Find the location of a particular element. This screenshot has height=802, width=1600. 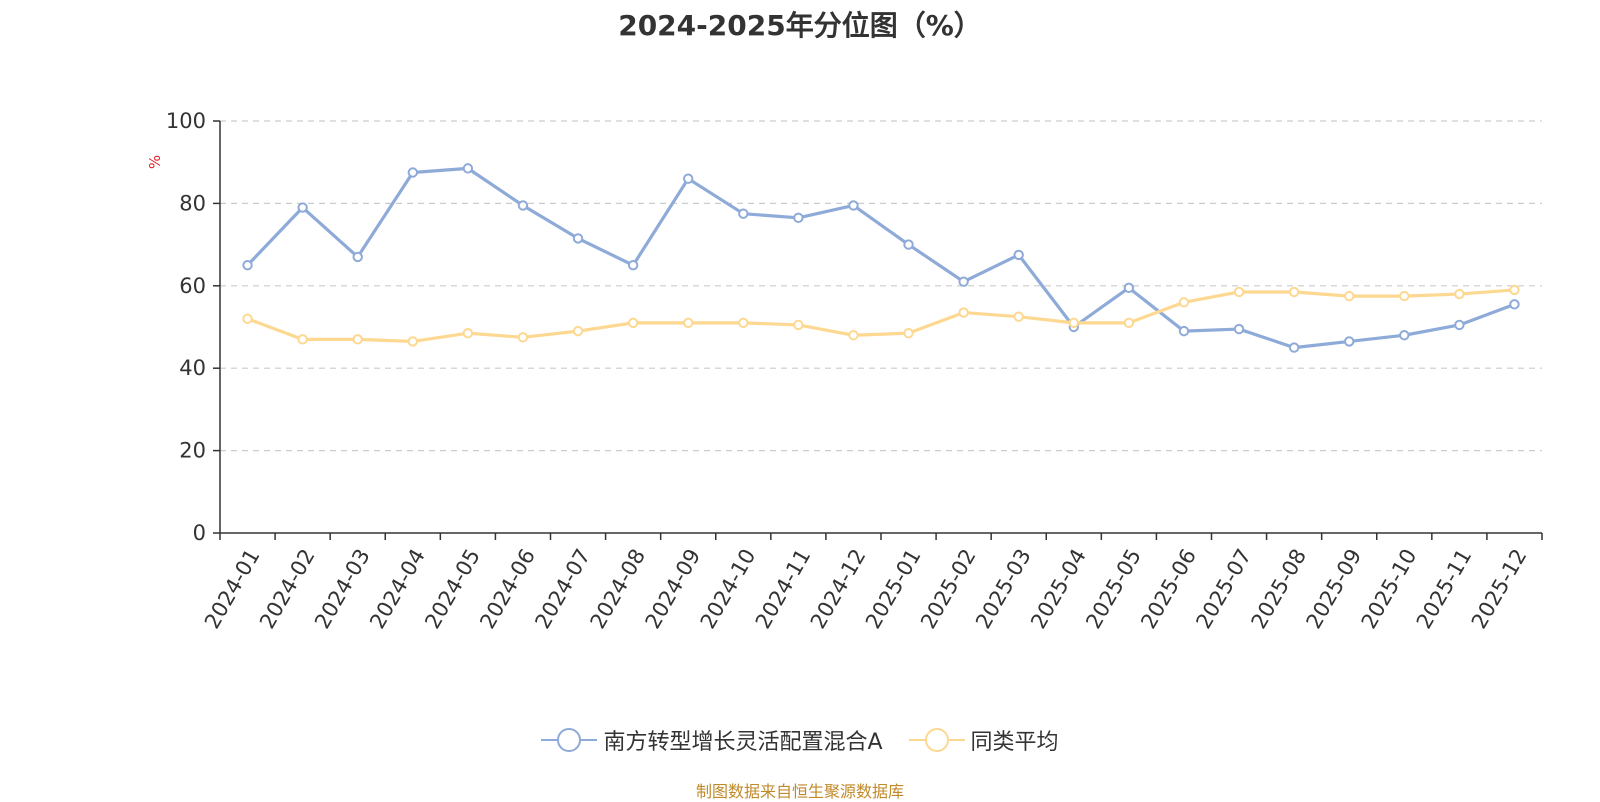

legend-label-average: 同类平均 is located at coordinates (1014, 742).